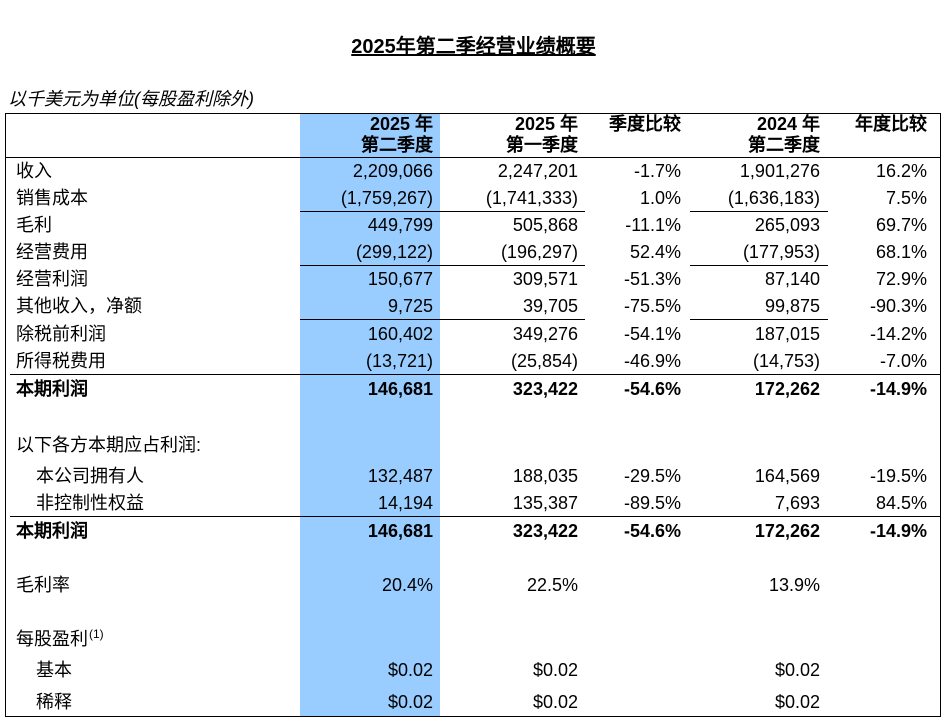 The height and width of the screenshot is (722, 947). What do you see at coordinates (652, 503) in the screenshot?
I see `cell-value: -89.5%` at bounding box center [652, 503].